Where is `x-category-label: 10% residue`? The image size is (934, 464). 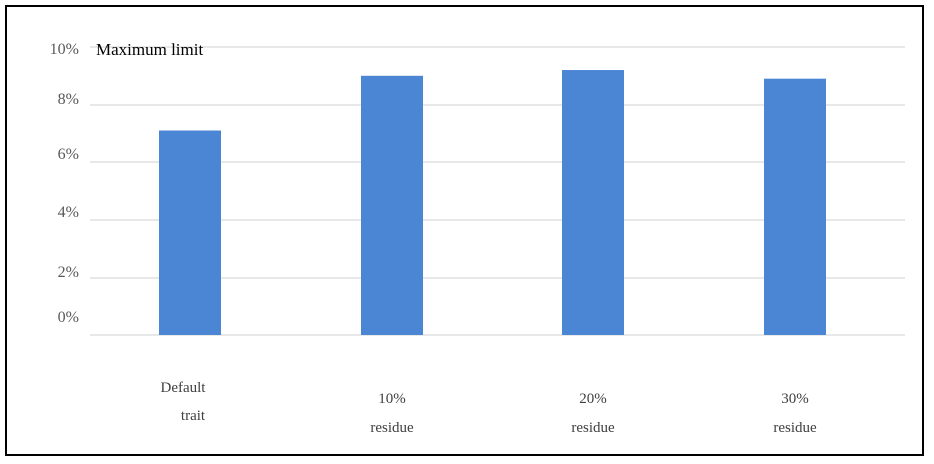 x-category-label: 10% residue is located at coordinates (392, 413).